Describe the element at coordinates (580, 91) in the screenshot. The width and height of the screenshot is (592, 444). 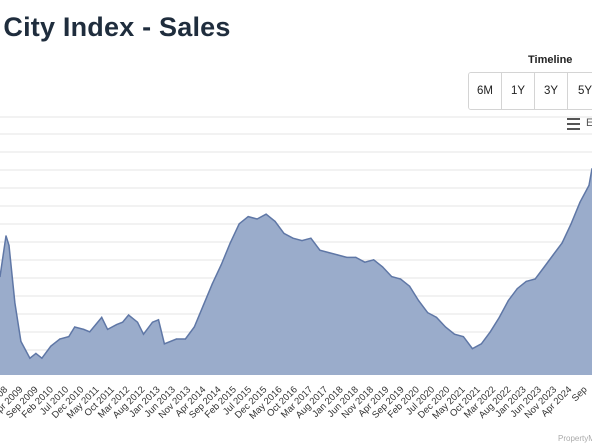
I see `timeline-5y-button: 5Y` at that location.